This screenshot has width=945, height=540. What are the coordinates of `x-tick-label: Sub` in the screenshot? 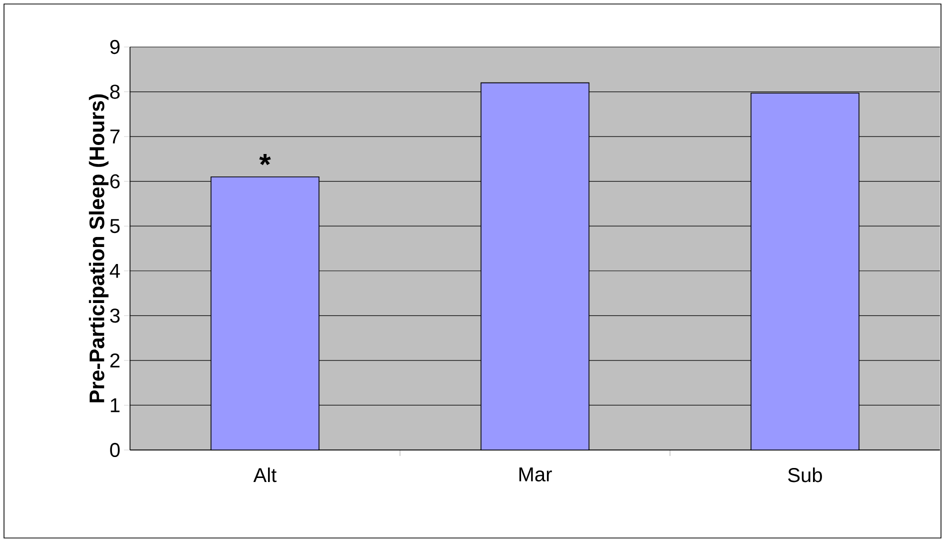 It's located at (805, 475).